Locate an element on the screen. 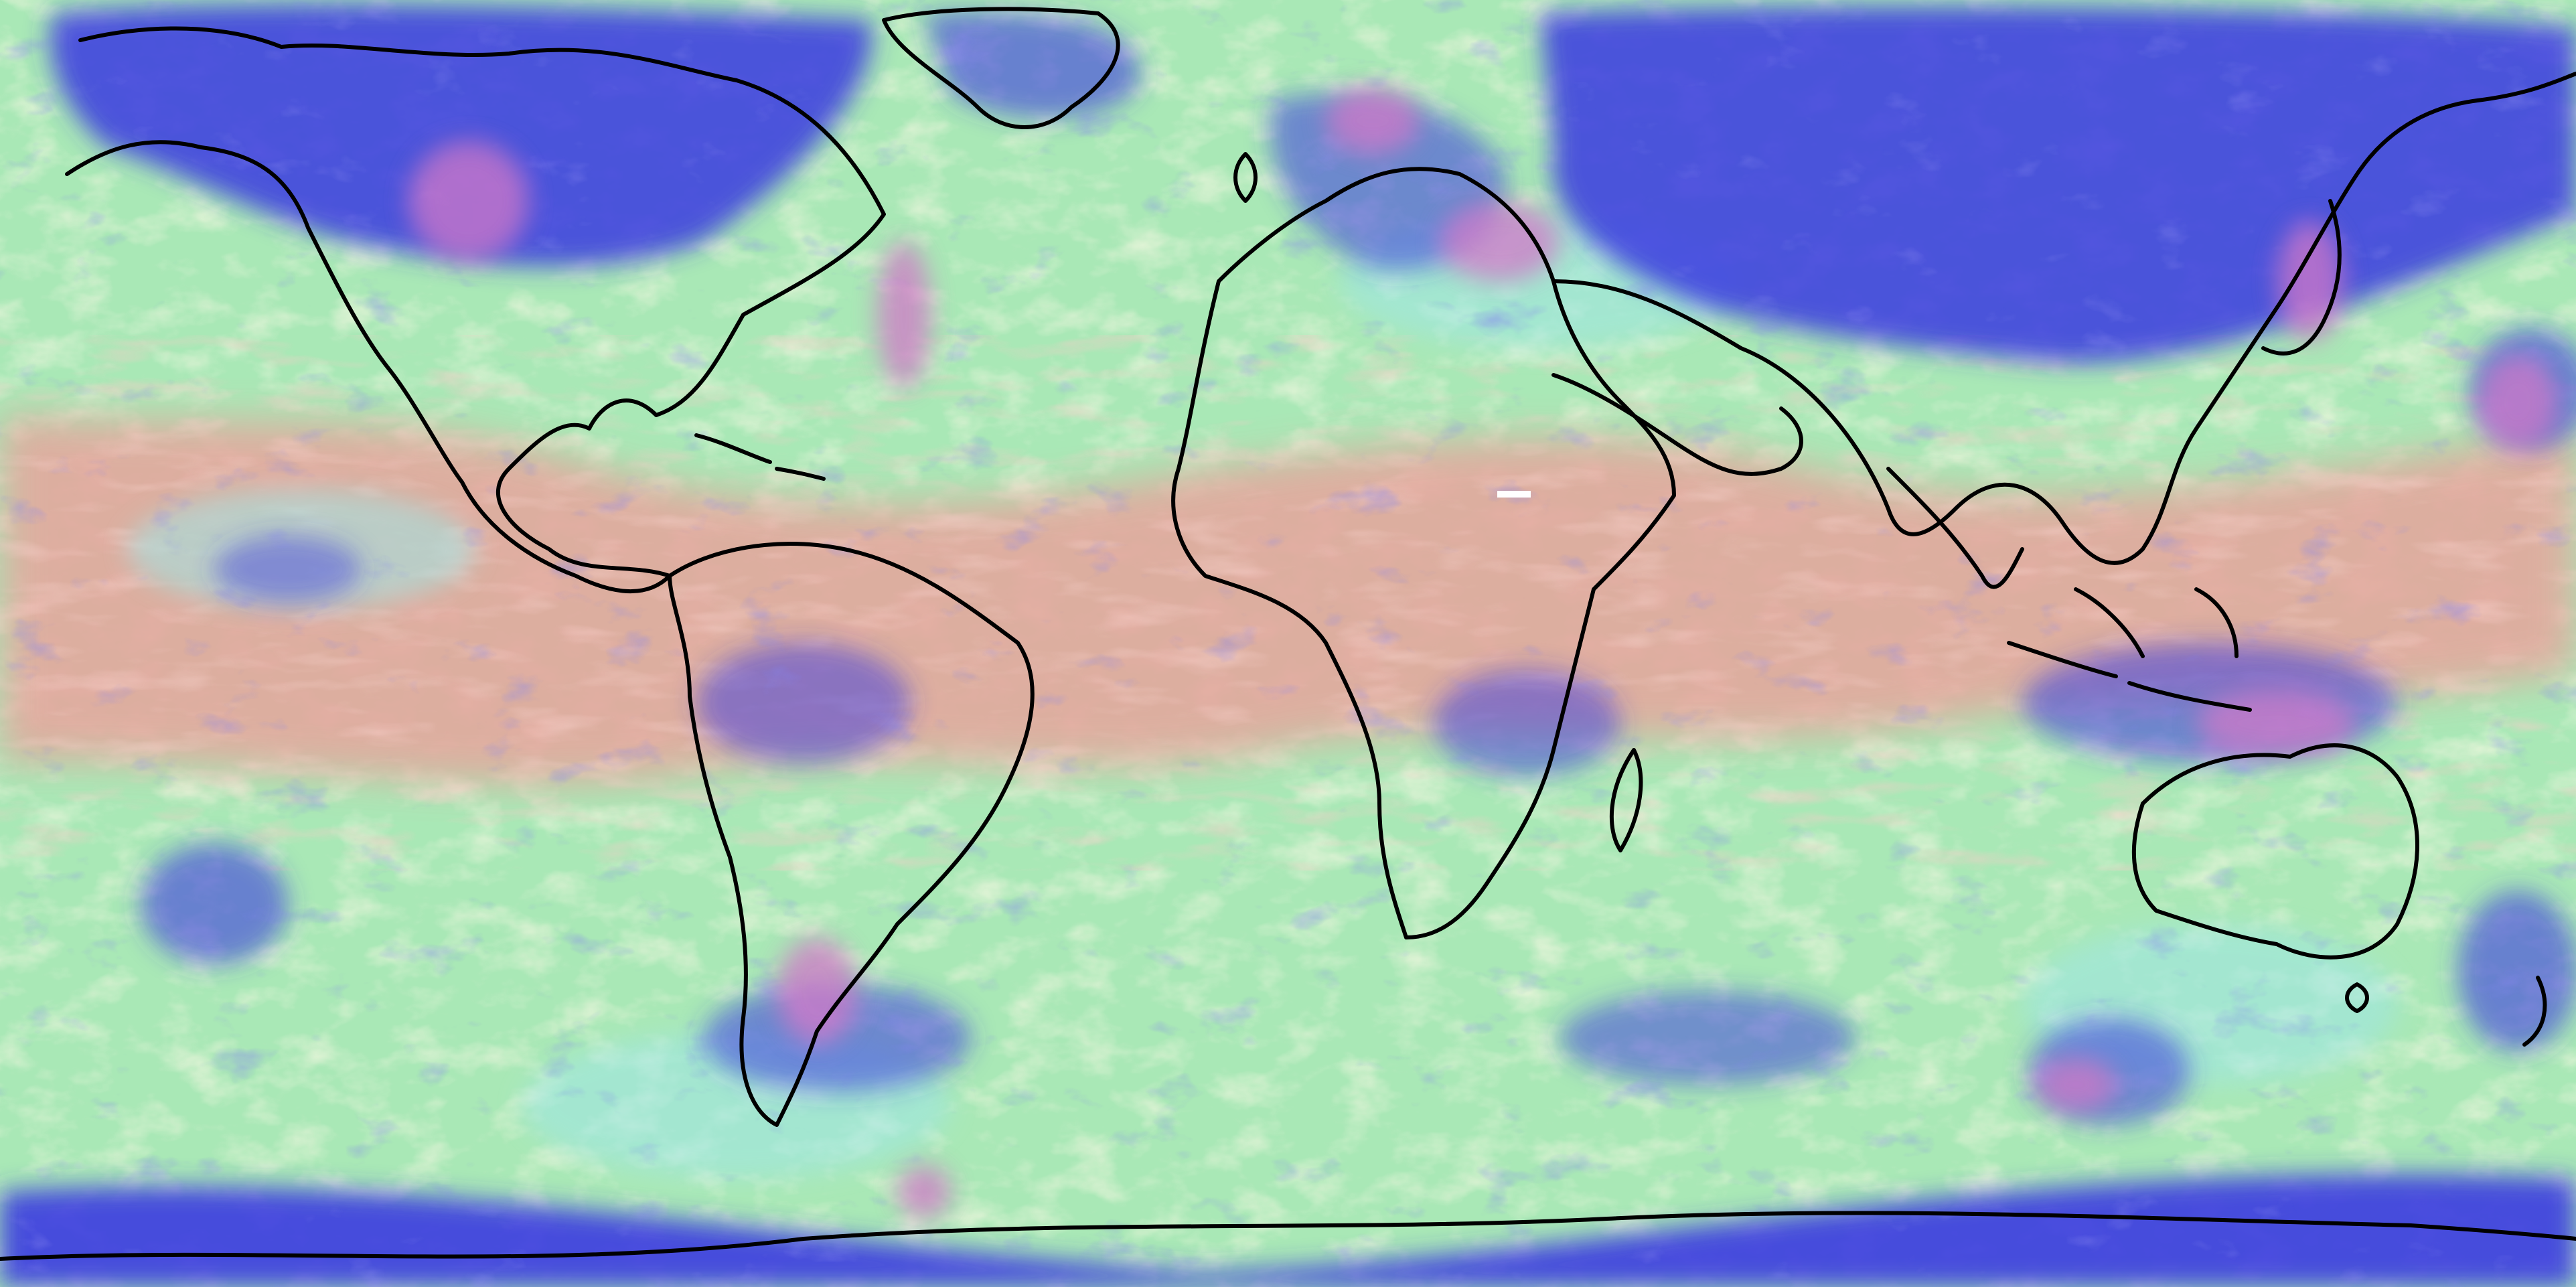 Image resolution: width=2576 pixels, height=1287 pixels. coastline-greenland is located at coordinates (1001, 68).